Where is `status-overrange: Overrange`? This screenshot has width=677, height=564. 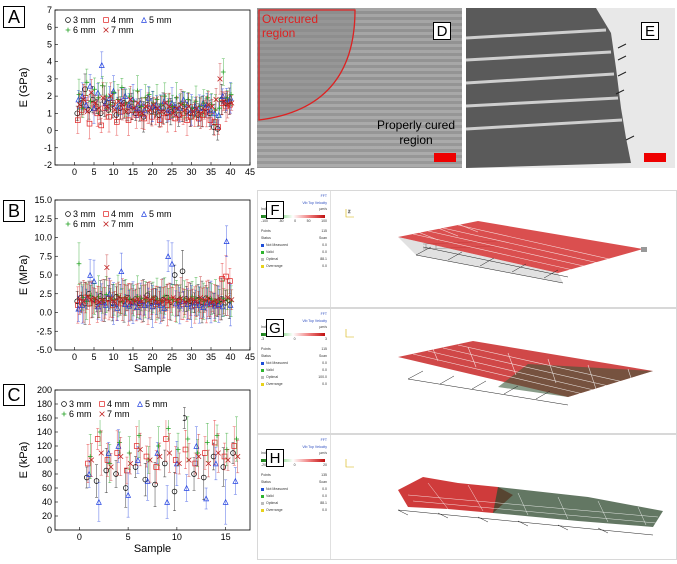
status-overrange: Overrange is located at coordinates (274, 384).